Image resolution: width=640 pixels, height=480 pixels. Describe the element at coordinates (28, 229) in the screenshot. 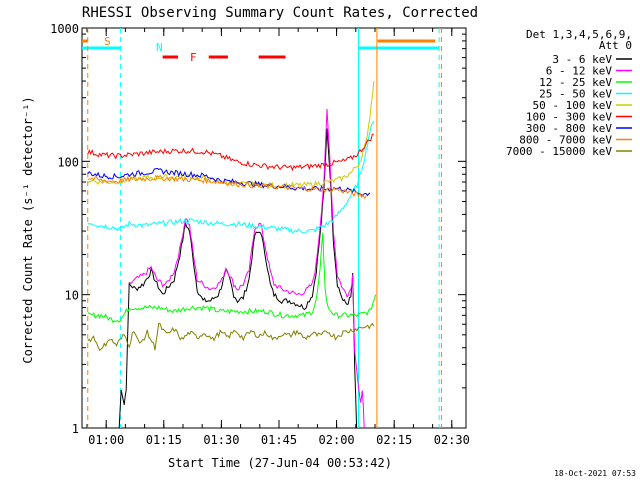

I see `y-axis-label: Corrected Count Rate (s⁻¹ detector⁻¹)` at that location.